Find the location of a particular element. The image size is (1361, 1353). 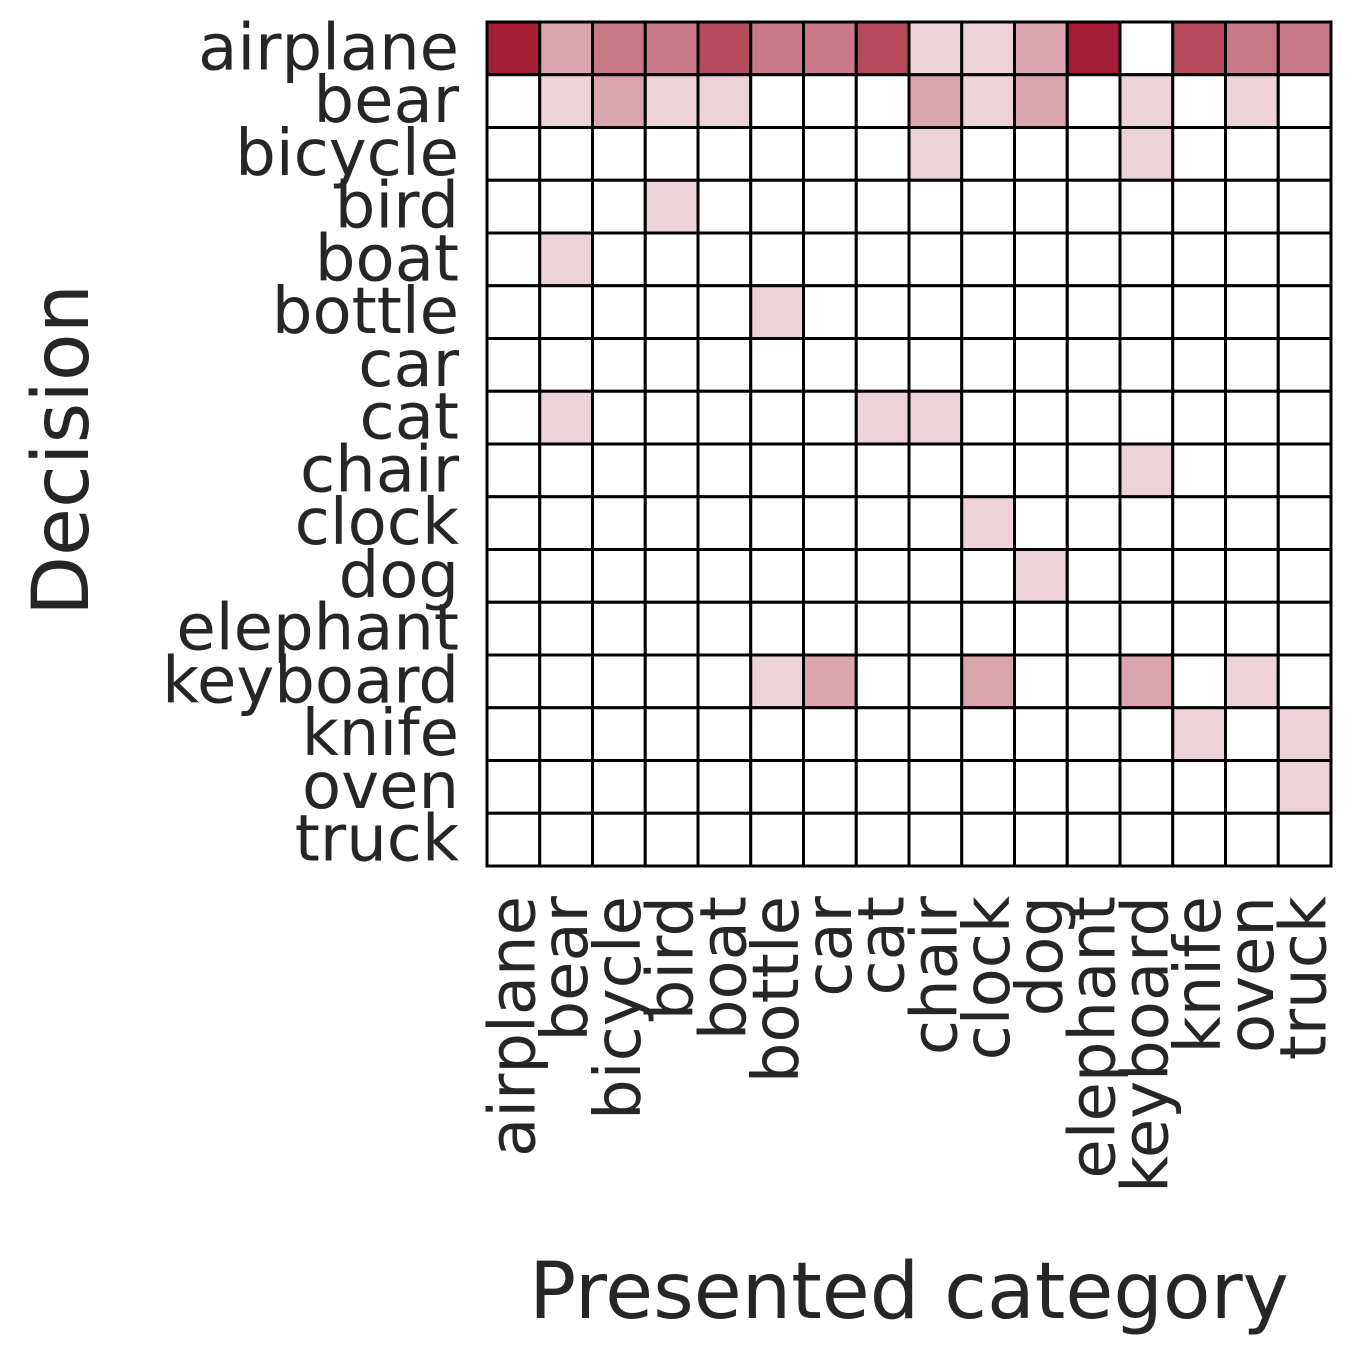

heatmap-cell-truck-bicycle is located at coordinates (619, 839).